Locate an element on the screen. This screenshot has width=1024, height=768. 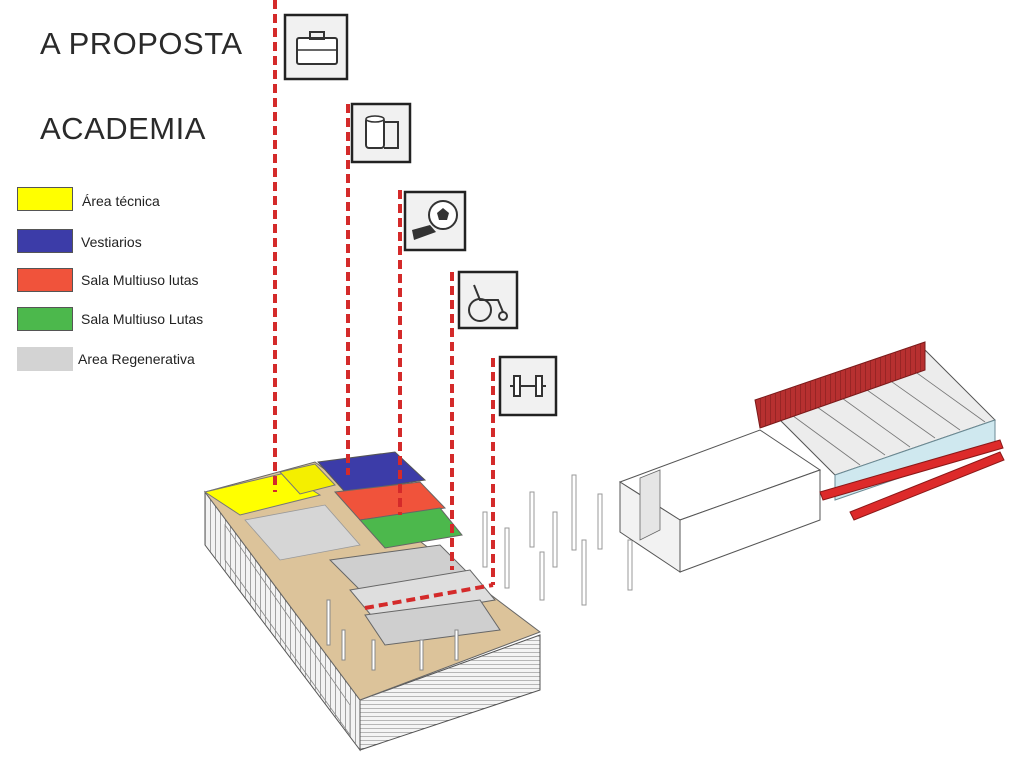
legend-swatch-area-regenerativa is located at coordinates (45, 359).